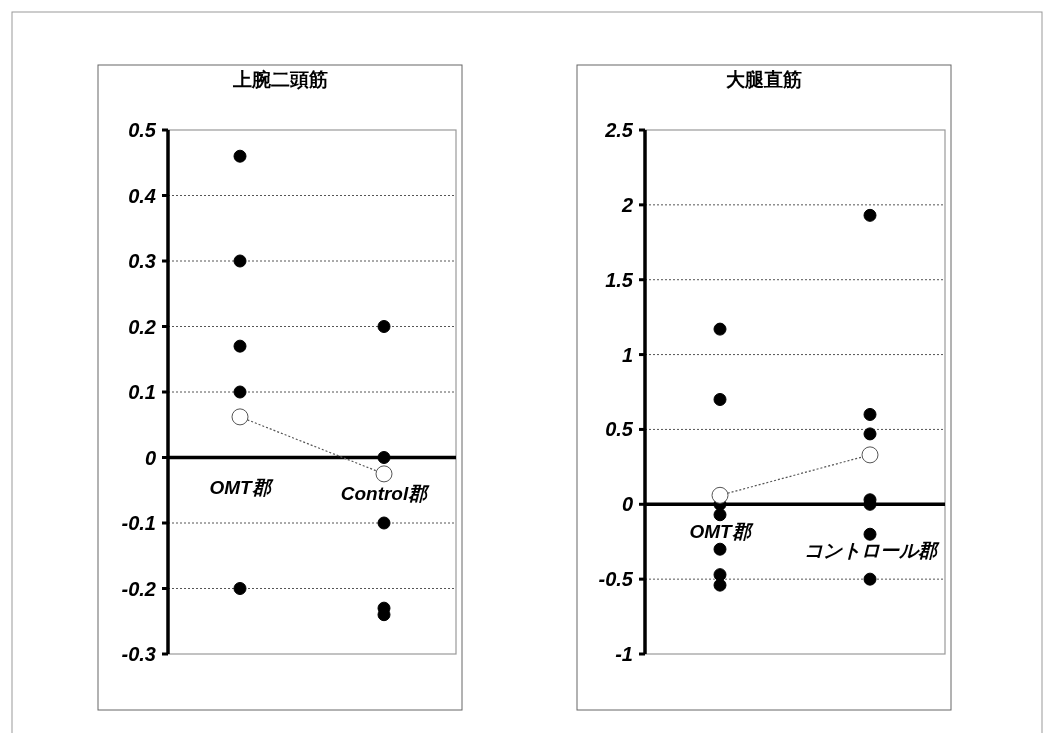  What do you see at coordinates (616, 579) in the screenshot?
I see `y-tick-label: -0.5` at bounding box center [616, 579].